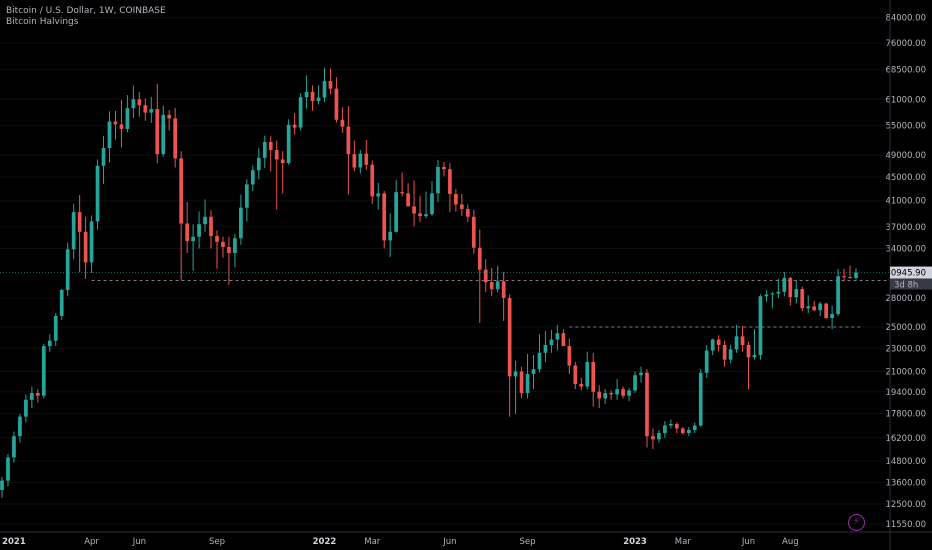 The image size is (932, 550). What do you see at coordinates (905, 525) in the screenshot?
I see `price-tick-label: 11550.00` at bounding box center [905, 525].